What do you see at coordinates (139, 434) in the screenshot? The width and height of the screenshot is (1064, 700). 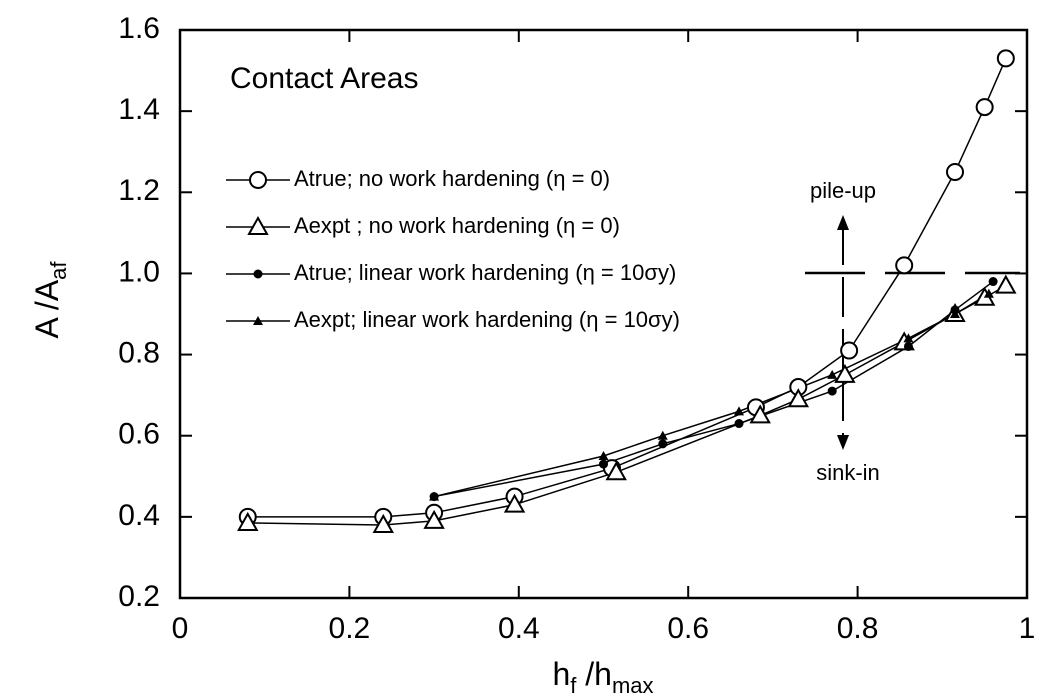 I see `y-tick-label: 0.6` at bounding box center [139, 434].